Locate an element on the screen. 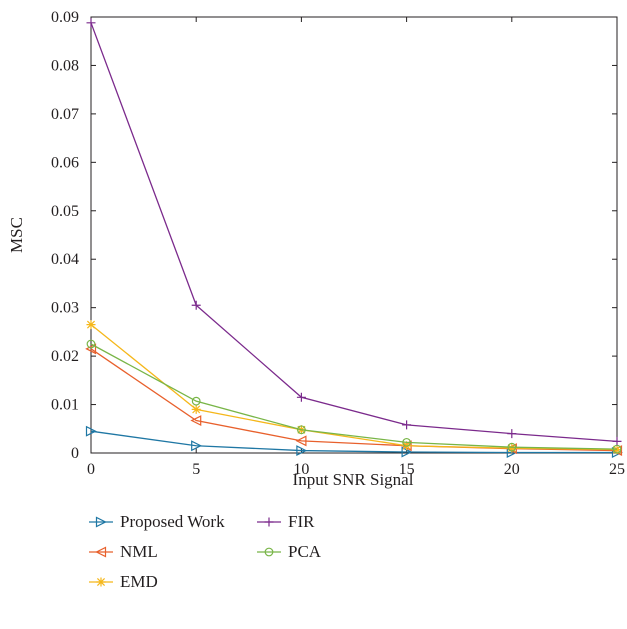  x-tick-label: 25 is located at coordinates (617, 469).